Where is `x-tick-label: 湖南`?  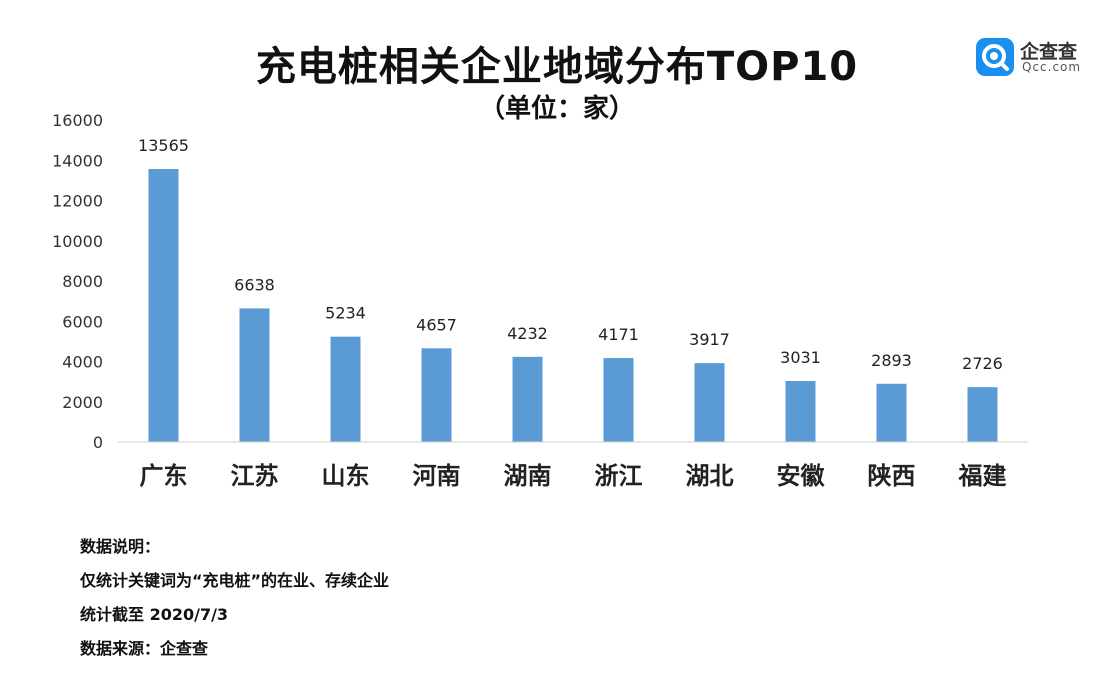
x-tick-label: 湖南 is located at coordinates (528, 476).